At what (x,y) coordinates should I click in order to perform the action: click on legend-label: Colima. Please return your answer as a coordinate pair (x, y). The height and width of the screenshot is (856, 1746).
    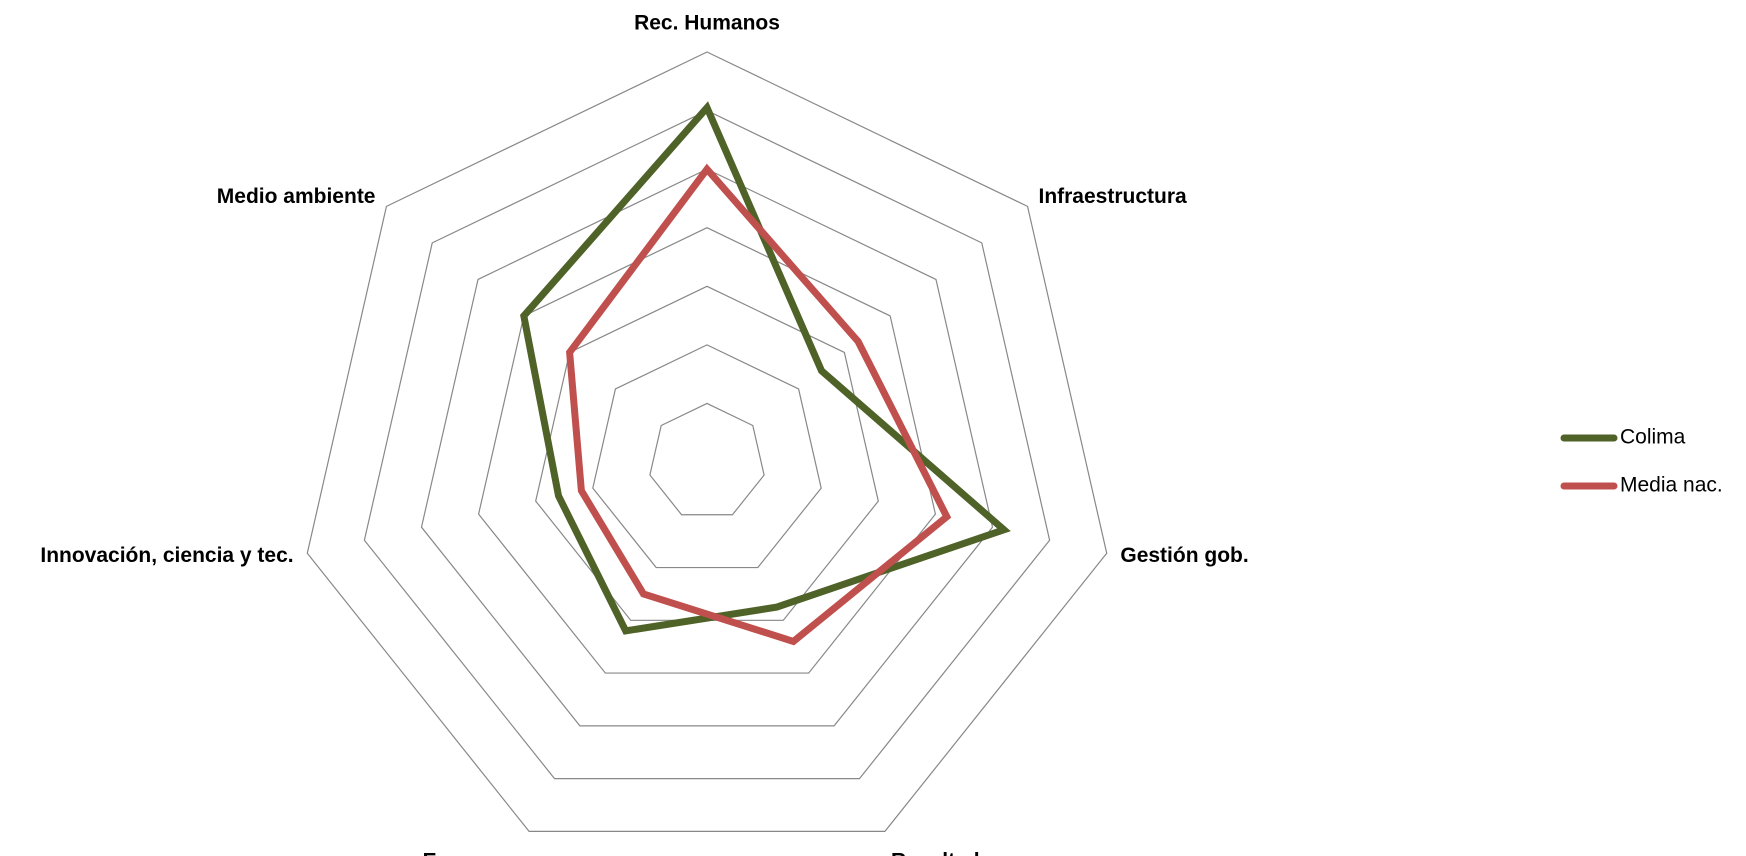
    Looking at the image, I should click on (1653, 437).